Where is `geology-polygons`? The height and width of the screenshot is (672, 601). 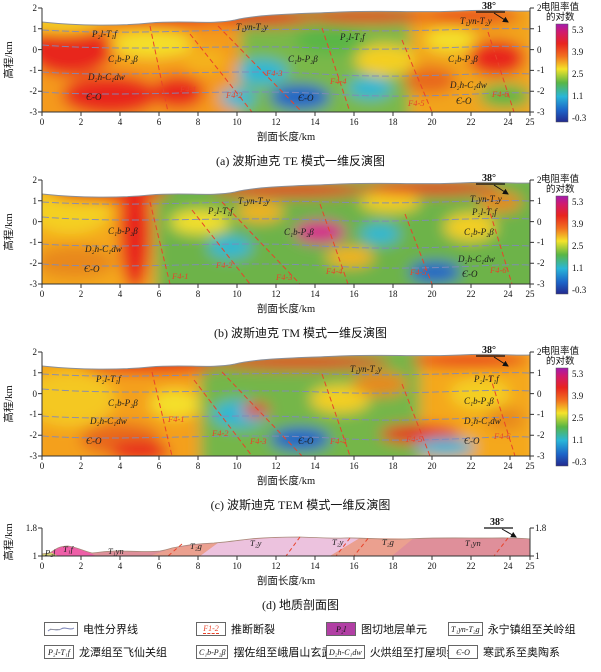 geology-polygons is located at coordinates (286, 546).